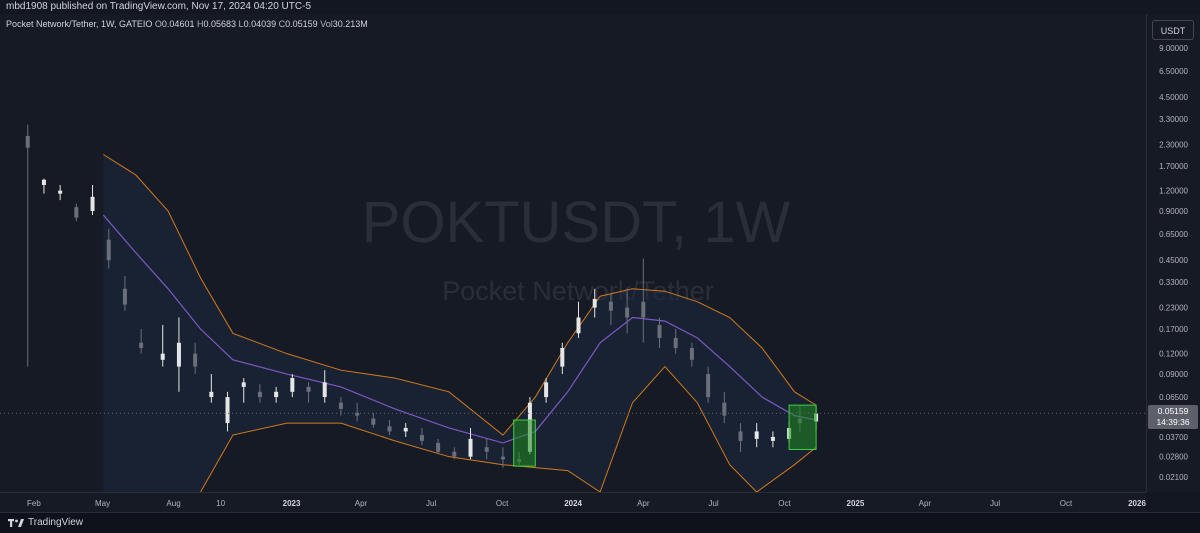 This screenshot has height=533, width=1200. Describe the element at coordinates (56, 522) in the screenshot. I see `brand-name: TradingView` at that location.